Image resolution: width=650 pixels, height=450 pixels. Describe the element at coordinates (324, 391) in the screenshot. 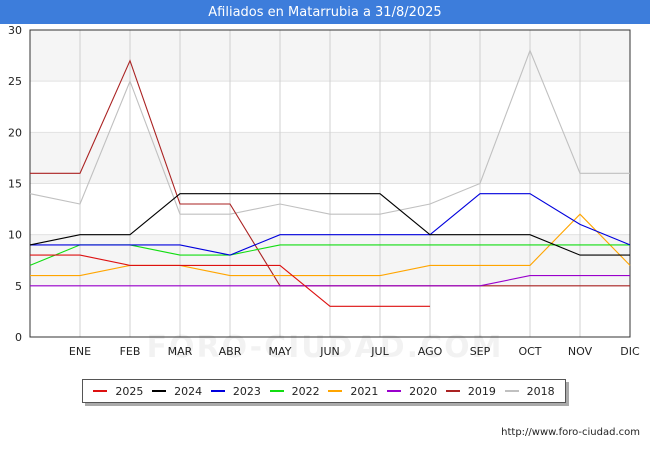

I see `legend: 2025 2024 2023 2022 2021 2020 2019 2018` at that location.